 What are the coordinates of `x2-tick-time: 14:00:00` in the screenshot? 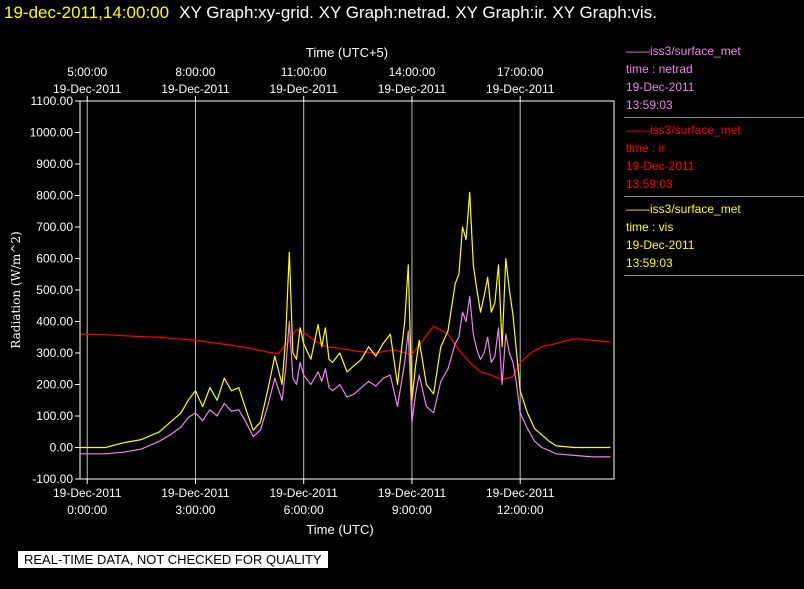 It's located at (412, 72).